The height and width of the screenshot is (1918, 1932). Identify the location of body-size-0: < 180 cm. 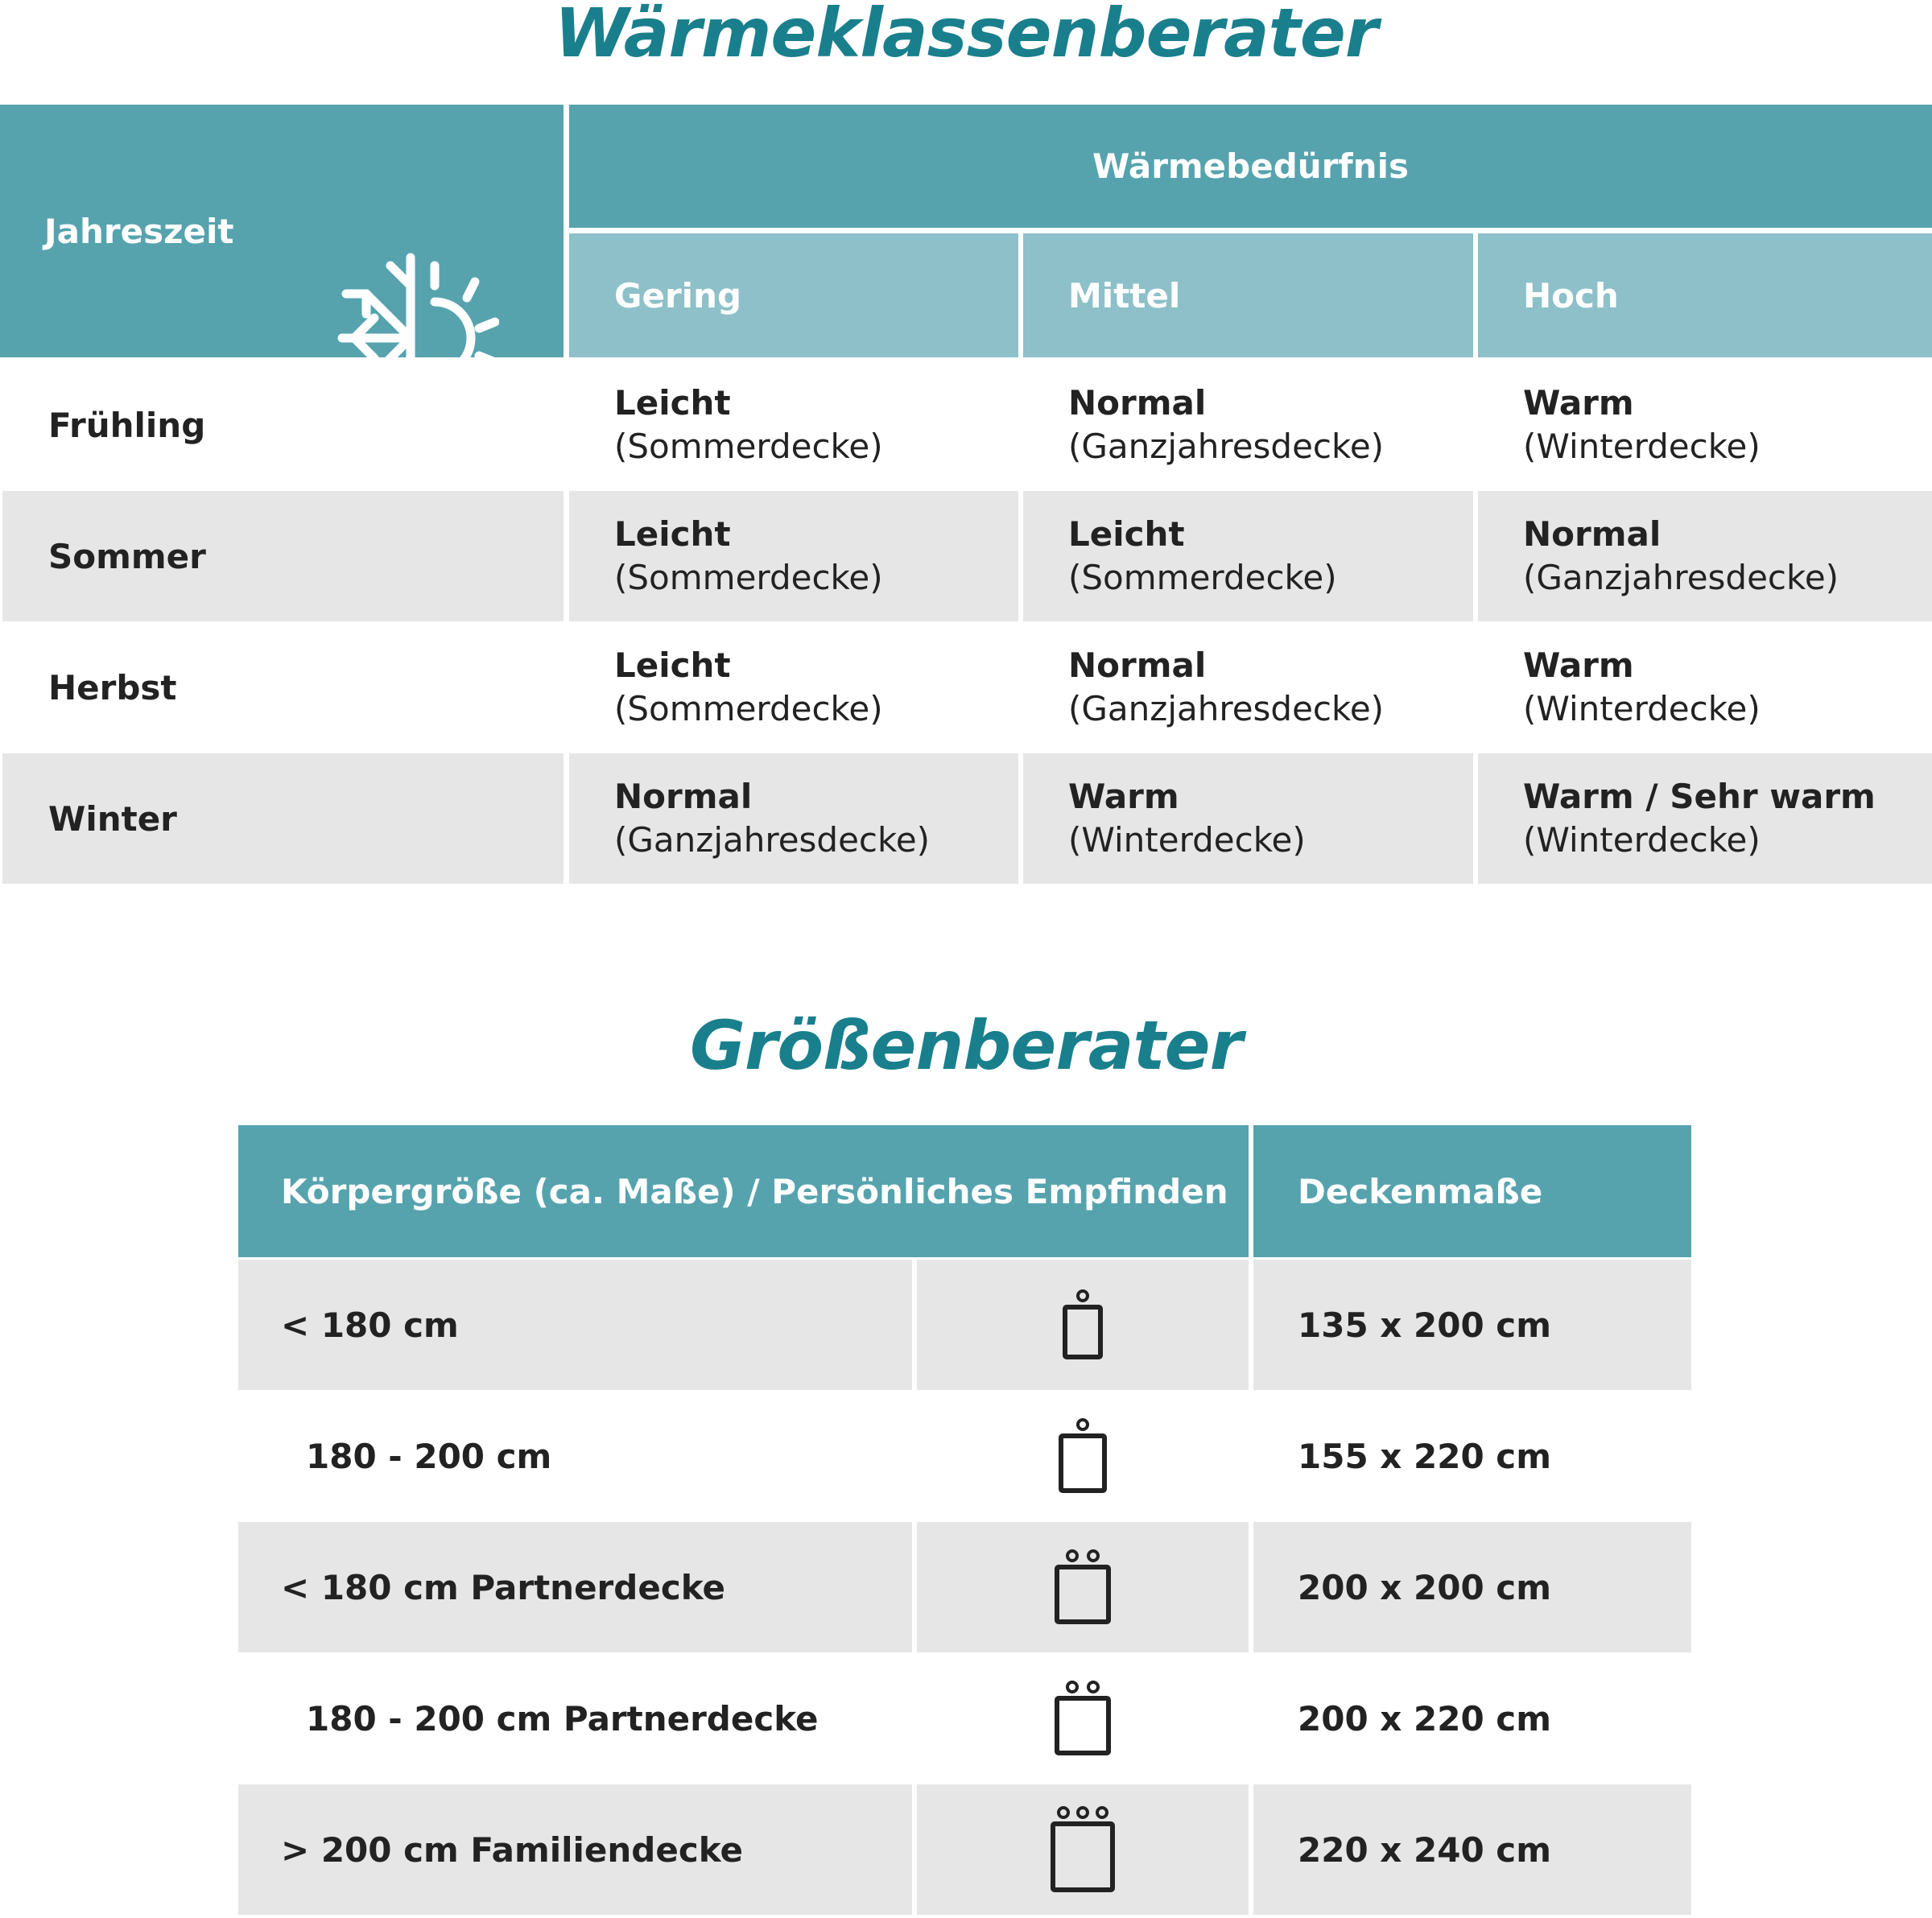
(575, 1325).